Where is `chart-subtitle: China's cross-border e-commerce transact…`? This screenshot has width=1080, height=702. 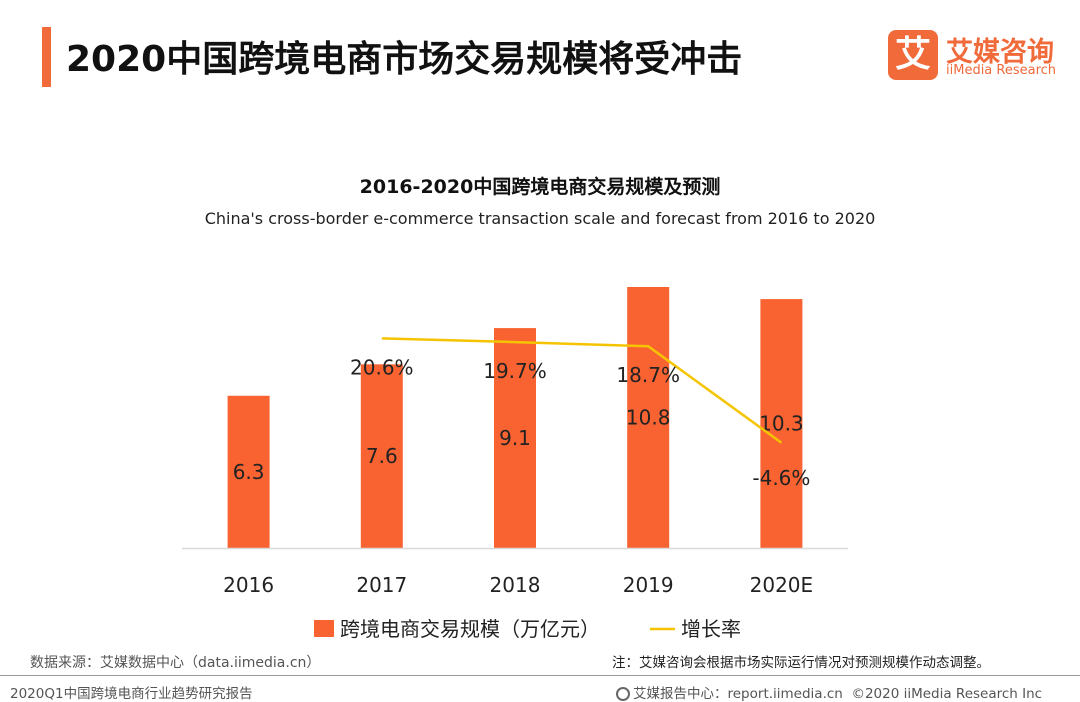 chart-subtitle: China's cross-border e-commerce transact… is located at coordinates (540, 218).